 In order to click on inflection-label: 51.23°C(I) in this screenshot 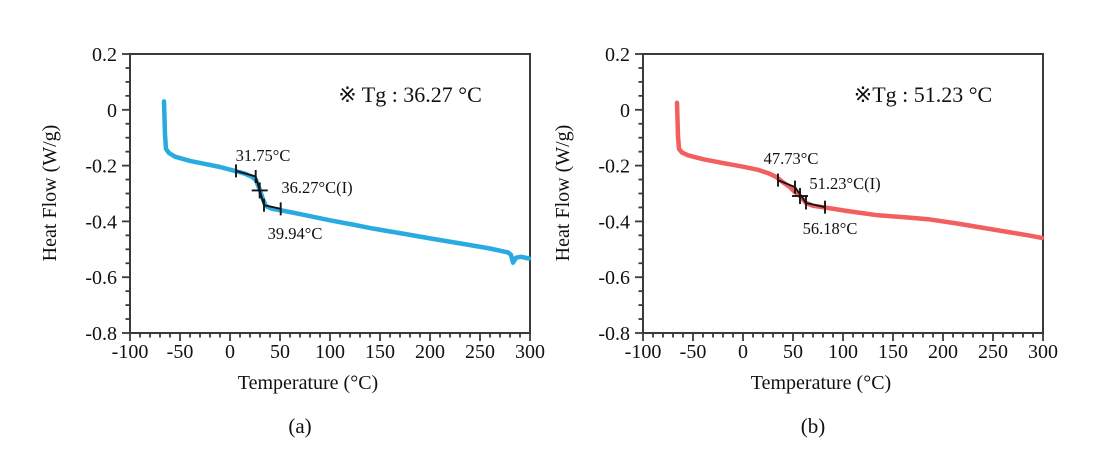, I will do `click(844, 183)`.